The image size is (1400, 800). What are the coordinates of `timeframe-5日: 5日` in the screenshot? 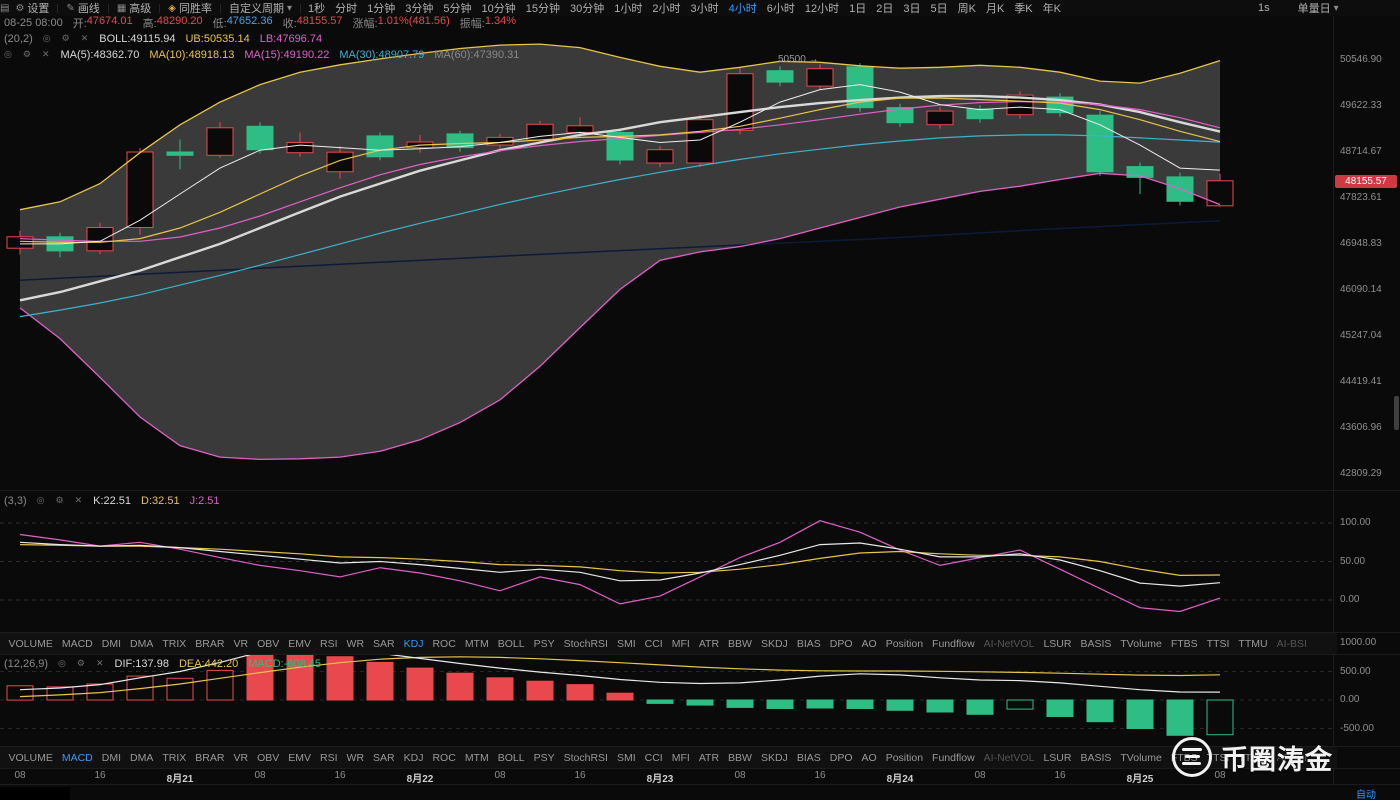 It's located at (939, 9).